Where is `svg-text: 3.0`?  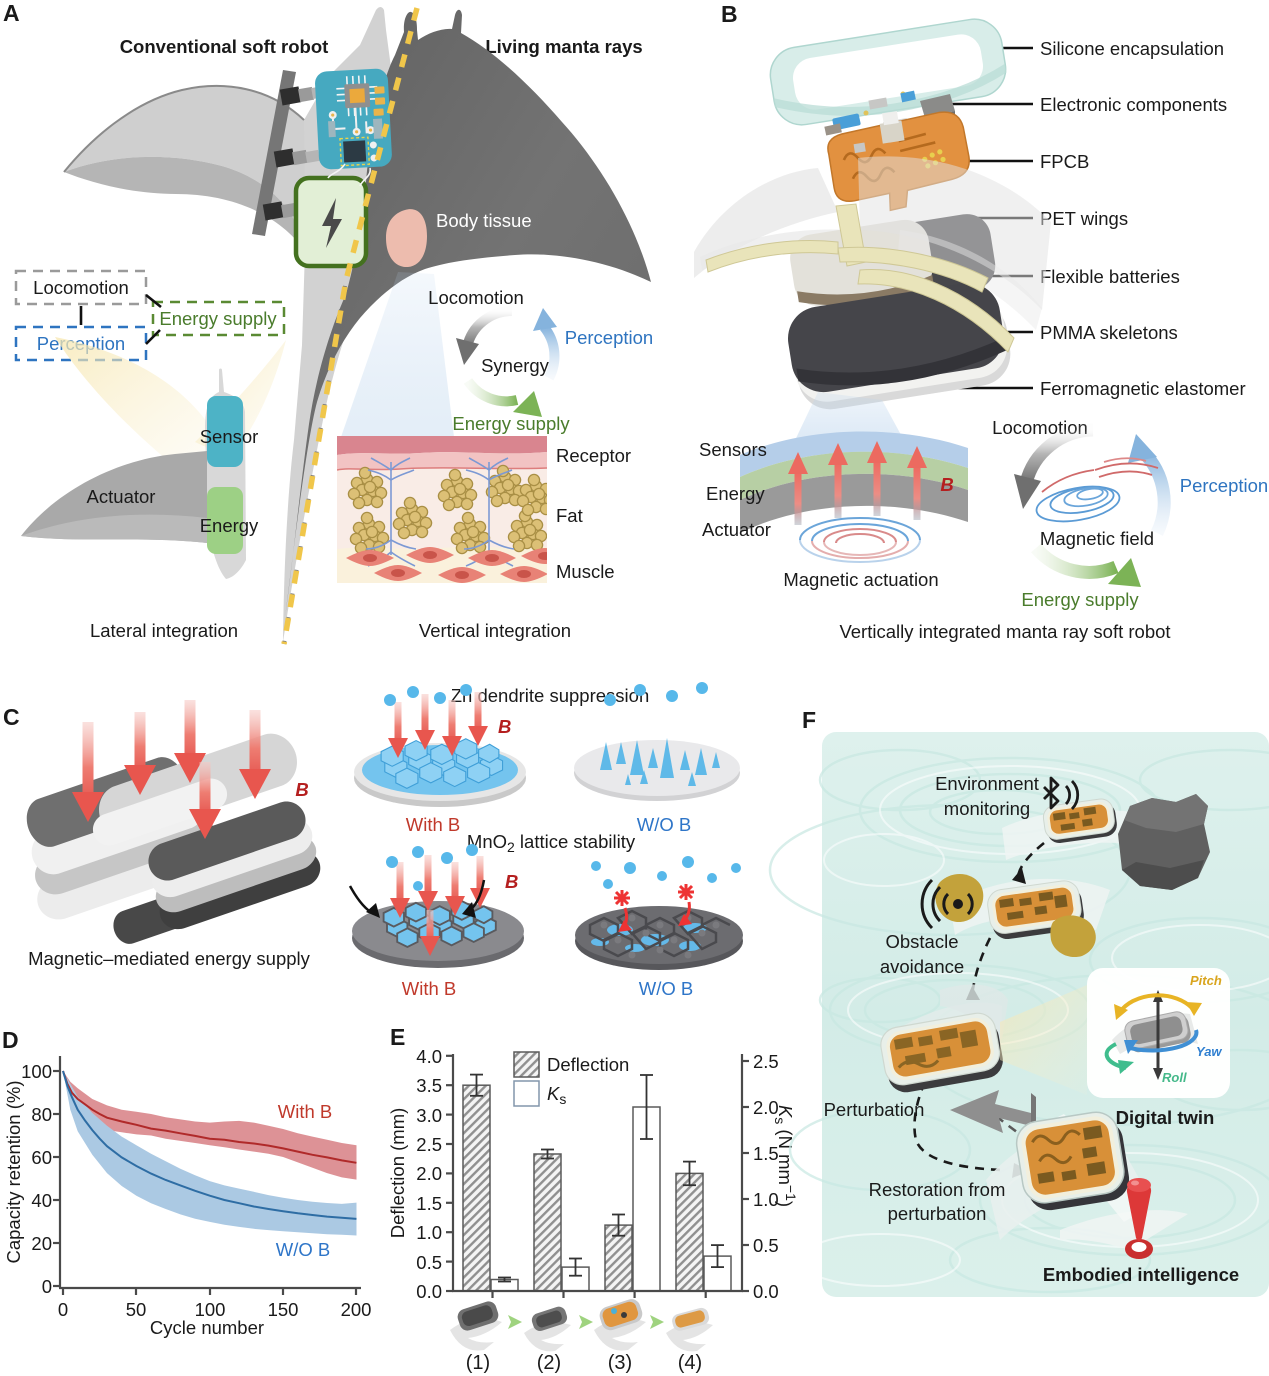
svg-text: 3.0 is located at coordinates (429, 1115).